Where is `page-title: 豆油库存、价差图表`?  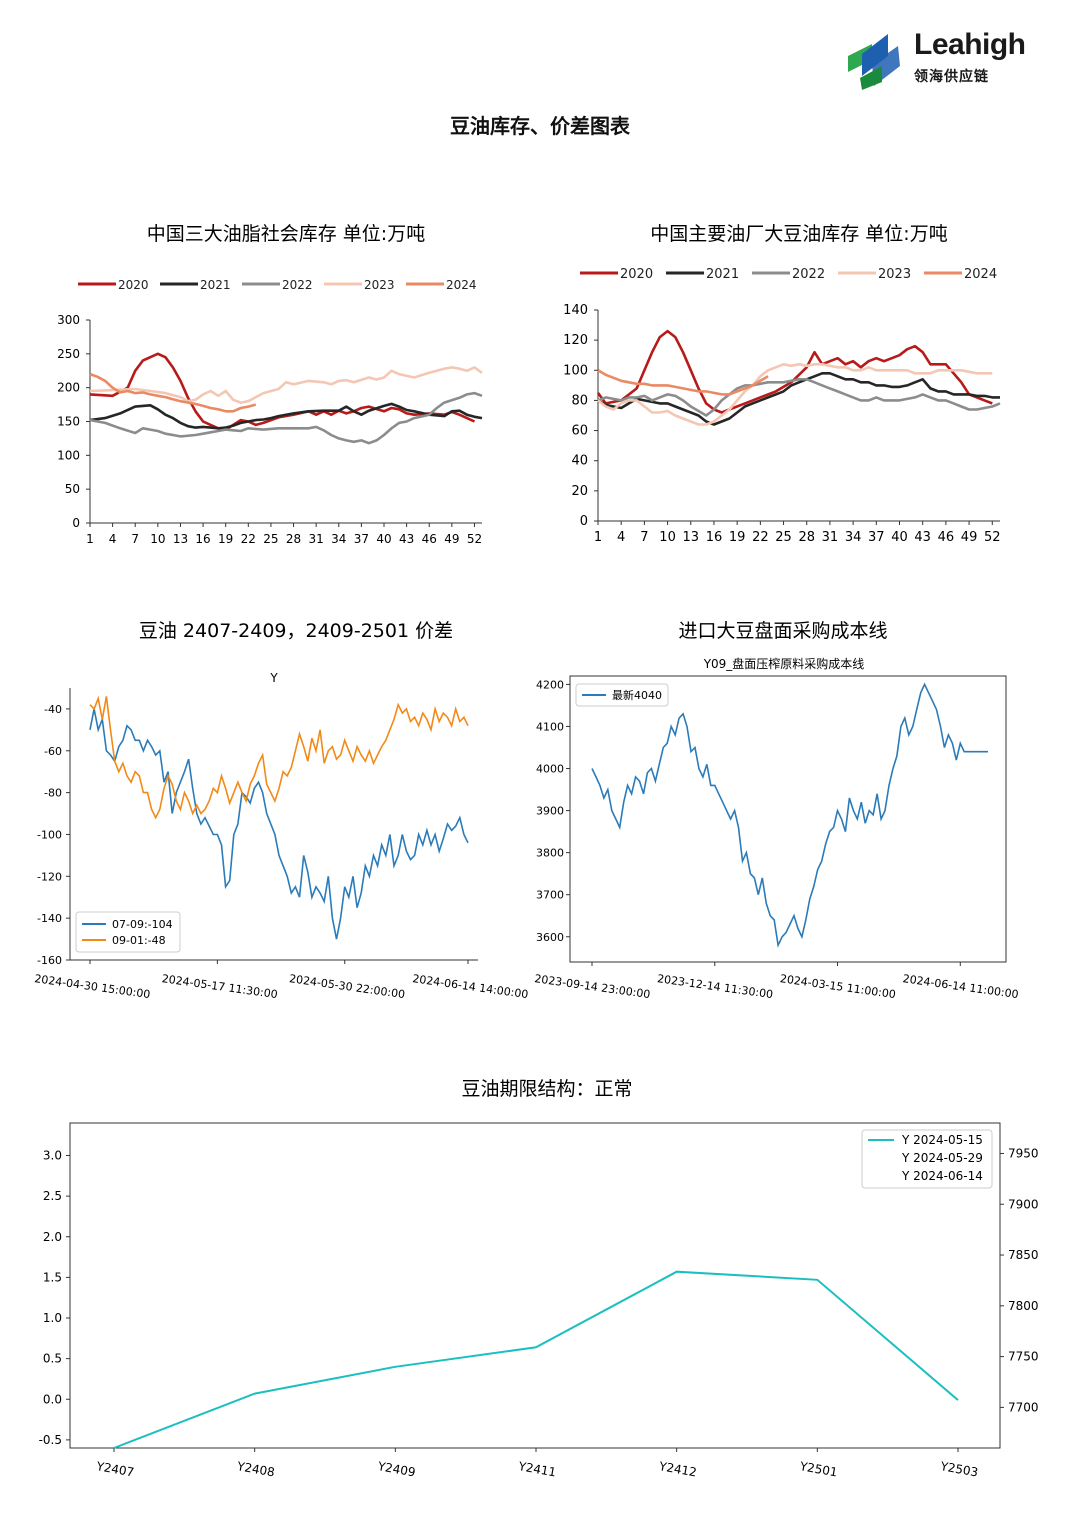
page-title: 豆油库存、价差图表 is located at coordinates (540, 126).